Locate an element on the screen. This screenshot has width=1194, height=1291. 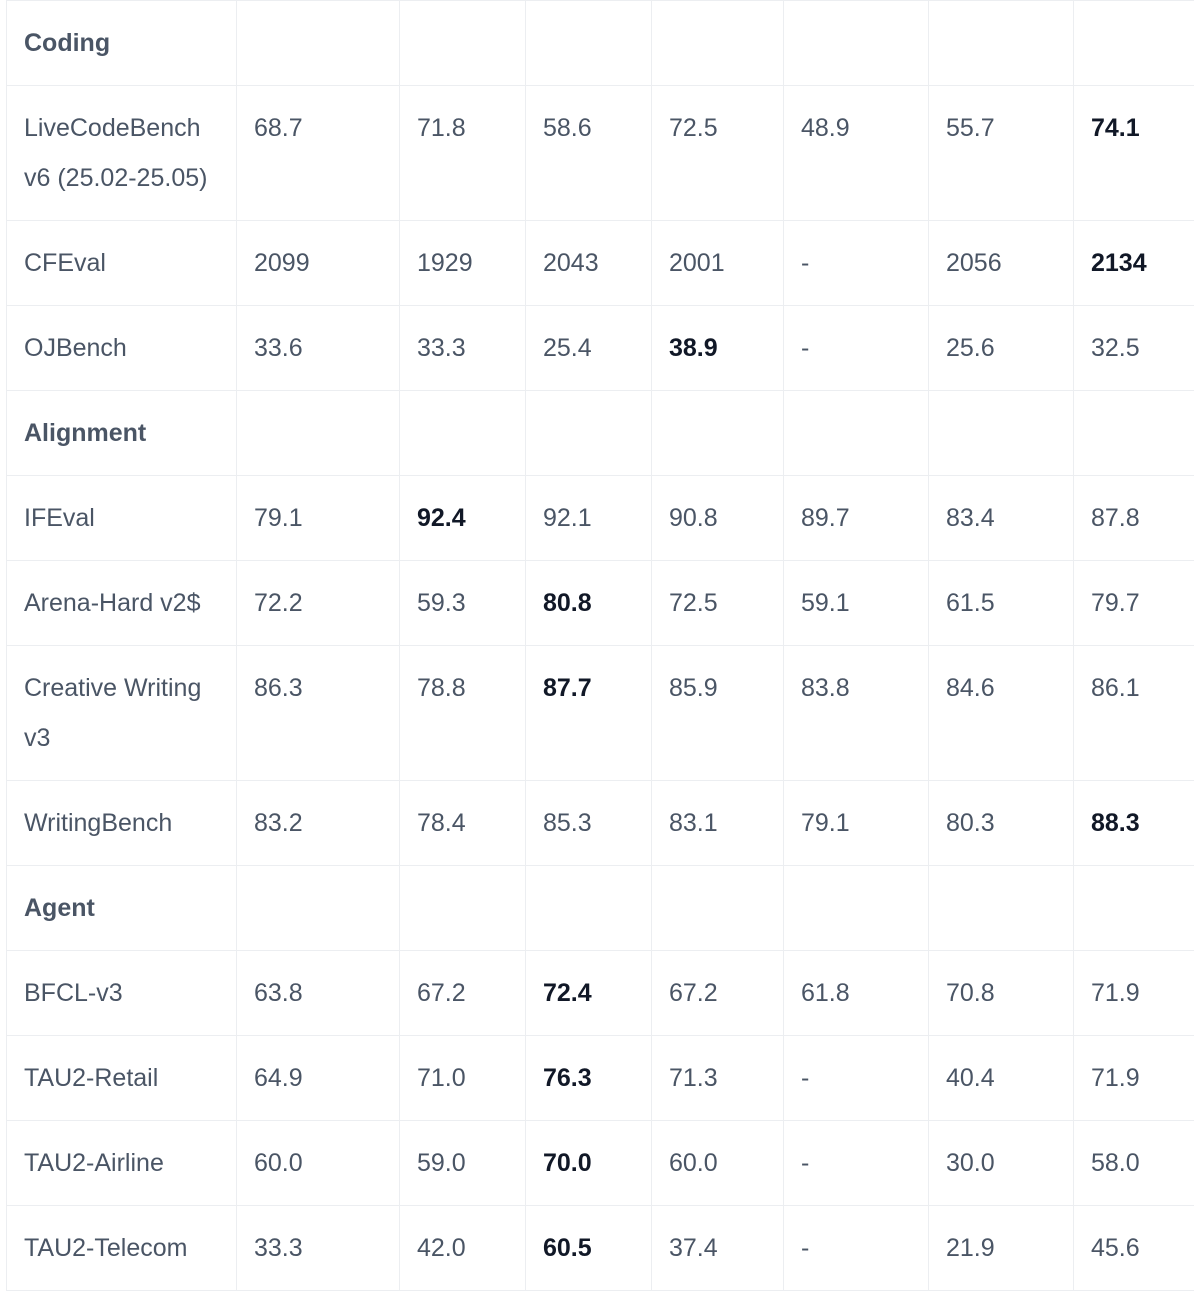
score-cell: 85.3 is located at coordinates (589, 823).